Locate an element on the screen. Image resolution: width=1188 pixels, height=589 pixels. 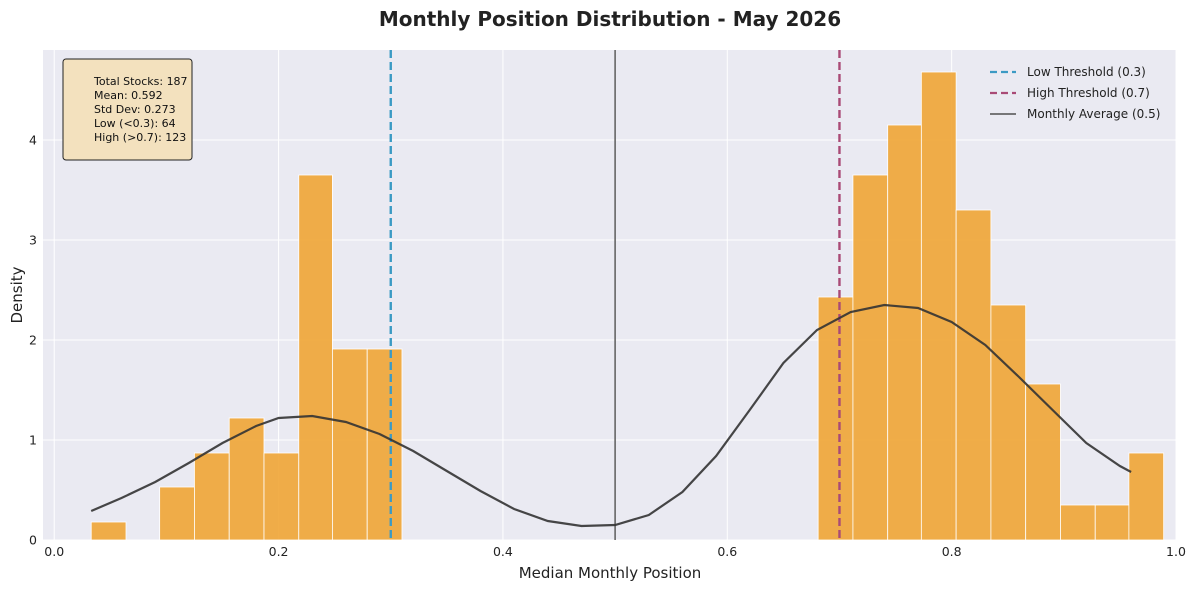
x-axis-label: Median Monthly Position is located at coordinates (610, 573).